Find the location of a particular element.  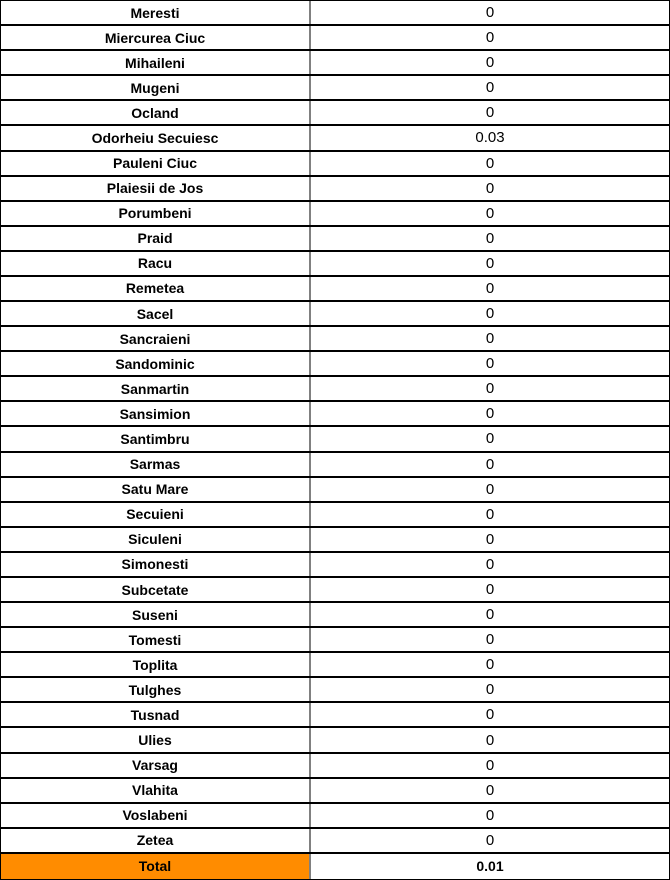

table-row: Tulghes 0 is located at coordinates (335, 691).